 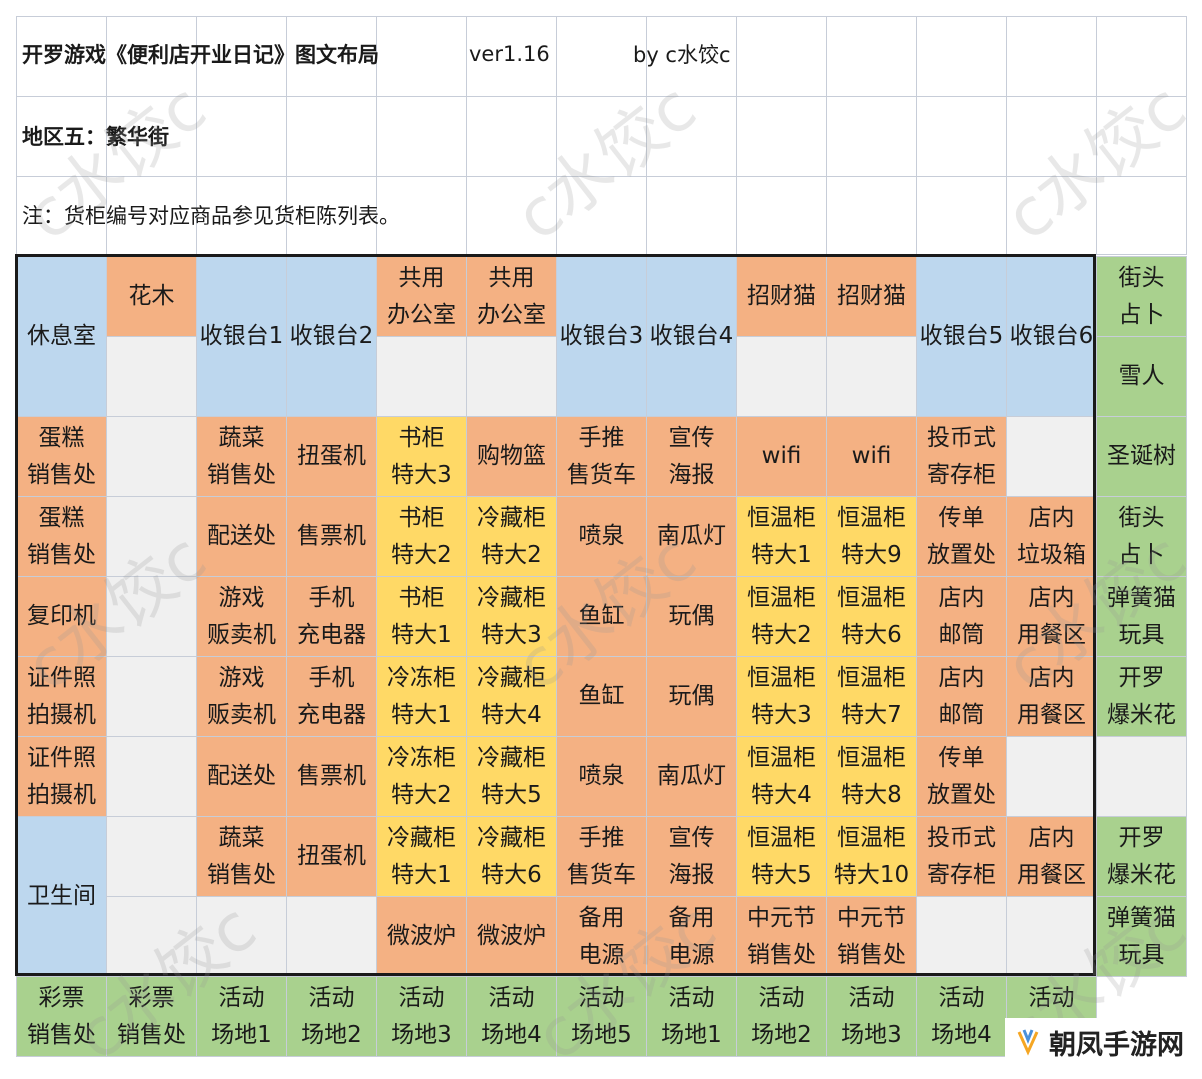 What do you see at coordinates (691, 456) in the screenshot?
I see `layout-cell: 宣传 海报` at bounding box center [691, 456].